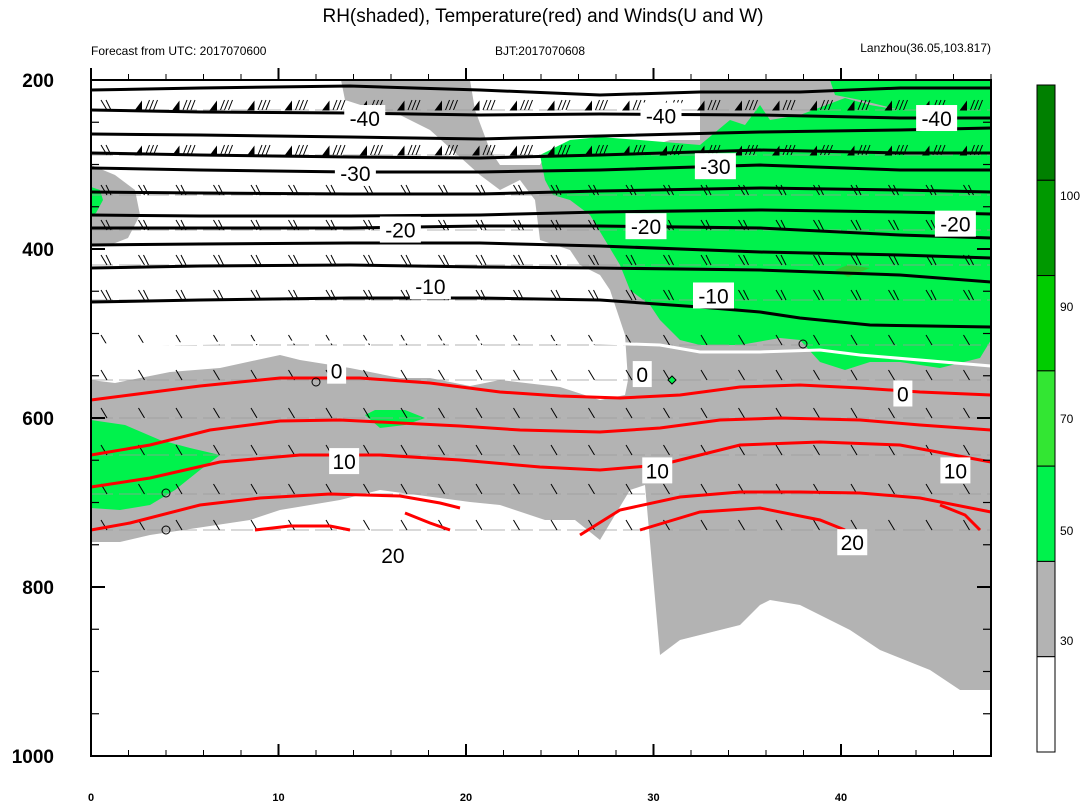 The image size is (1087, 806). I want to click on contour-markers, so click(484, 437).